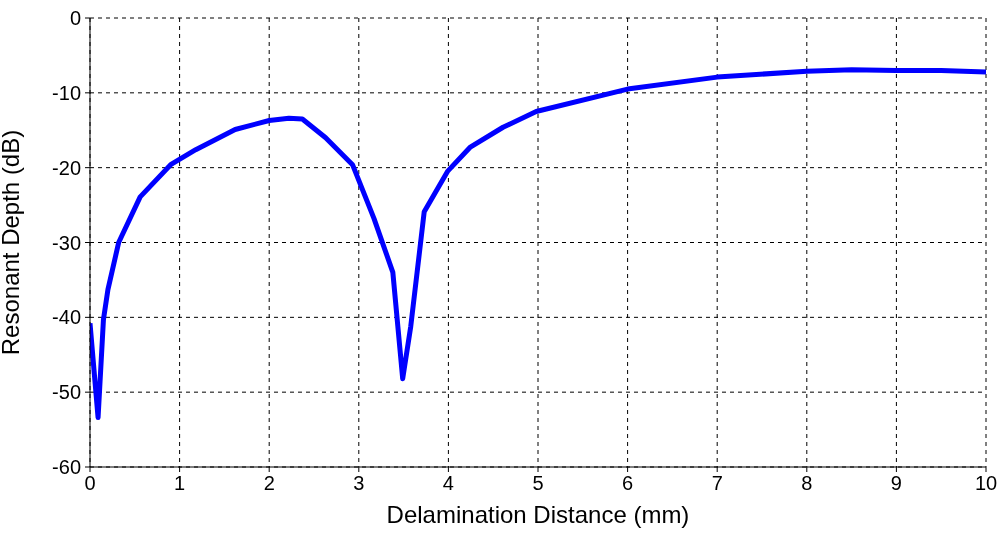  Describe the element at coordinates (269, 483) in the screenshot. I see `x-tick-label: 2` at that location.